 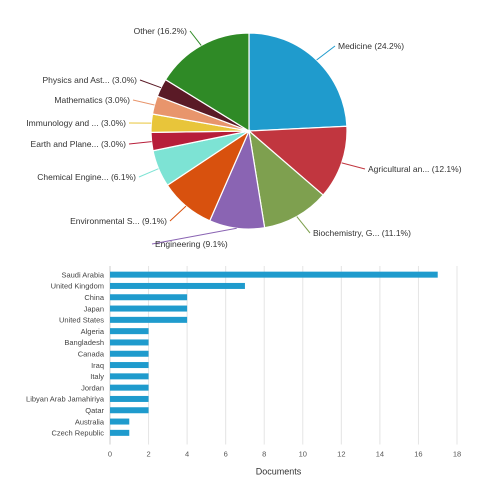 What do you see at coordinates (92, 387) in the screenshot?
I see `category-label: Jordan` at bounding box center [92, 387].